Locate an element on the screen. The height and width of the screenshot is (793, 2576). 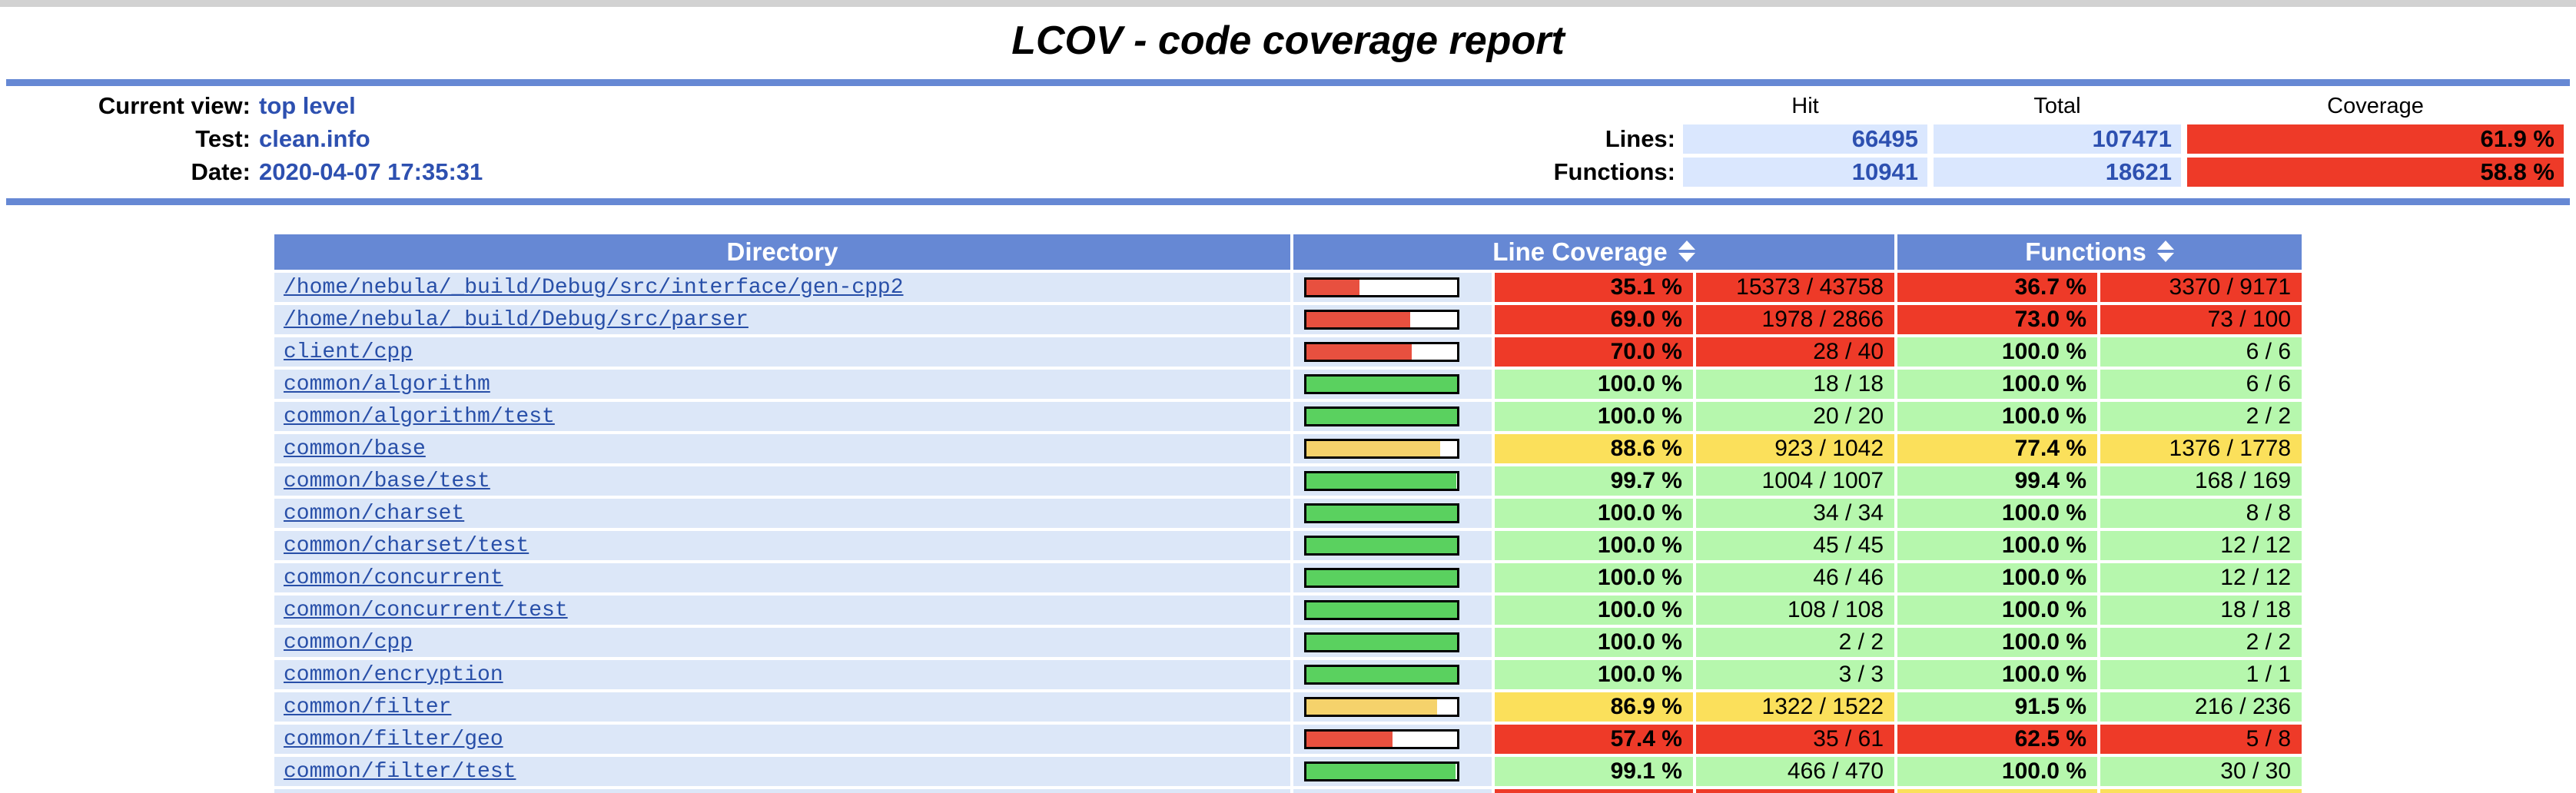
stats-column-coverage: Coverage is located at coordinates (2375, 106).